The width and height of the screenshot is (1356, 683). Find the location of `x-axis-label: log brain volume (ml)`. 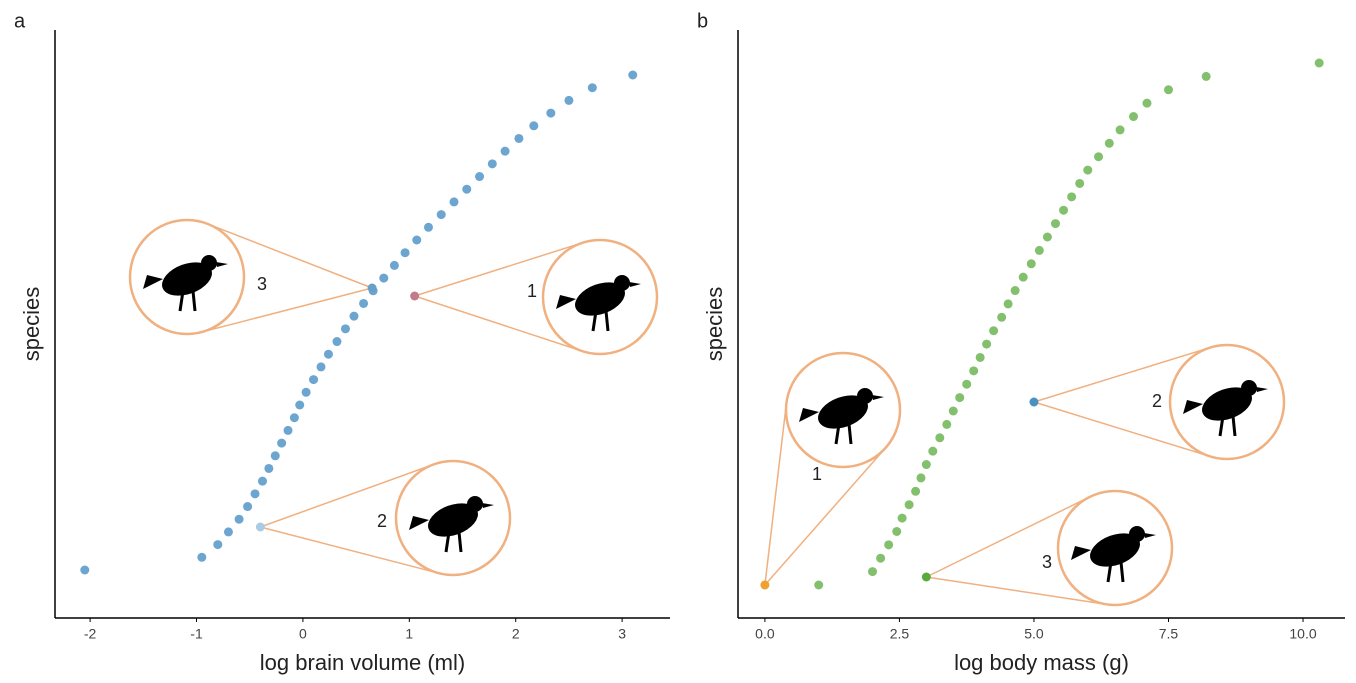

x-axis-label: log brain volume (ml) is located at coordinates (362, 662).